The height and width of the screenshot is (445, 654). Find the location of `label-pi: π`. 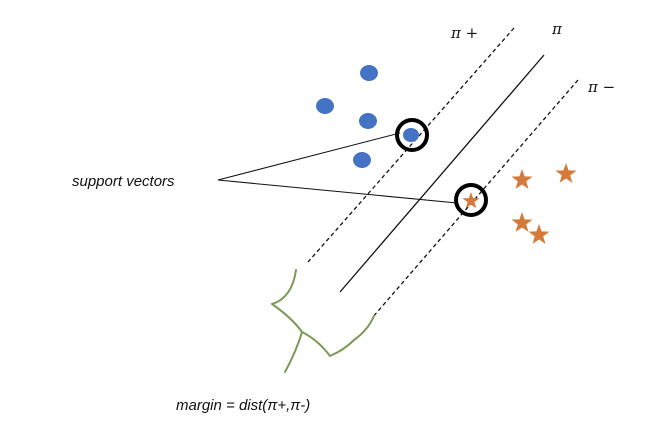

label-pi: π is located at coordinates (557, 29).